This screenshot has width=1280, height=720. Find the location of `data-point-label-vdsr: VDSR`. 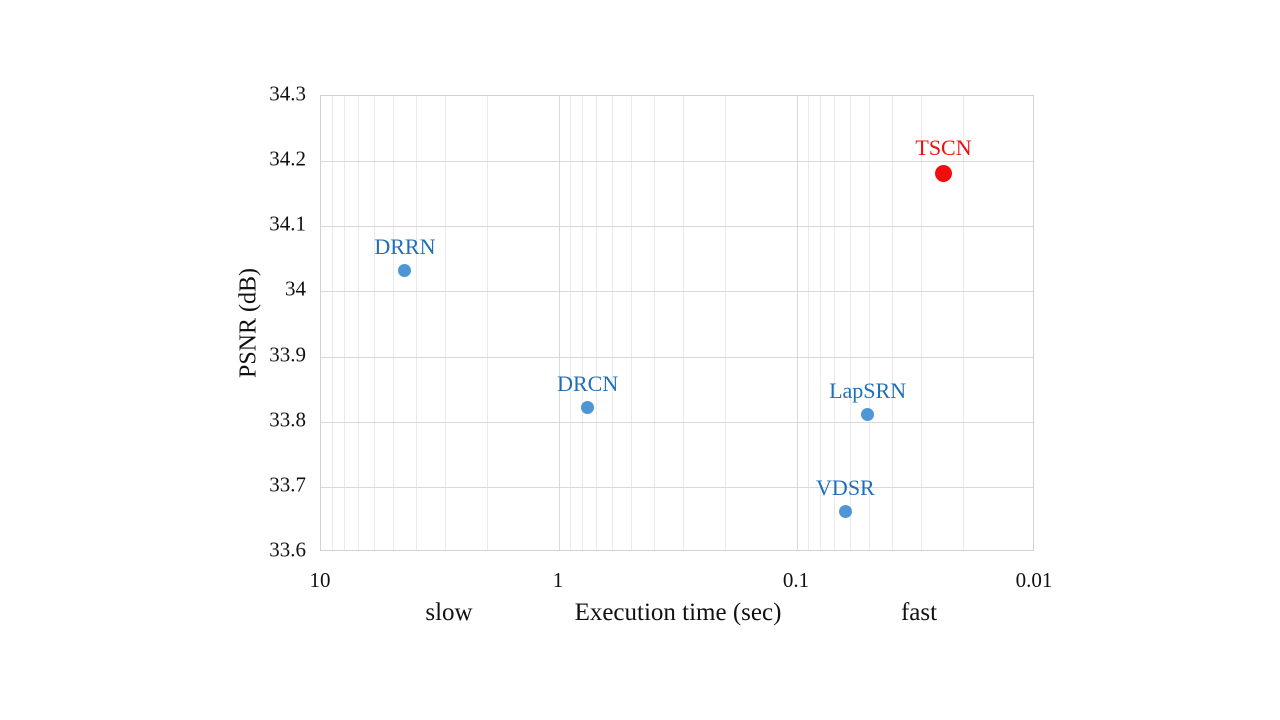

data-point-label-vdsr: VDSR is located at coordinates (845, 488).